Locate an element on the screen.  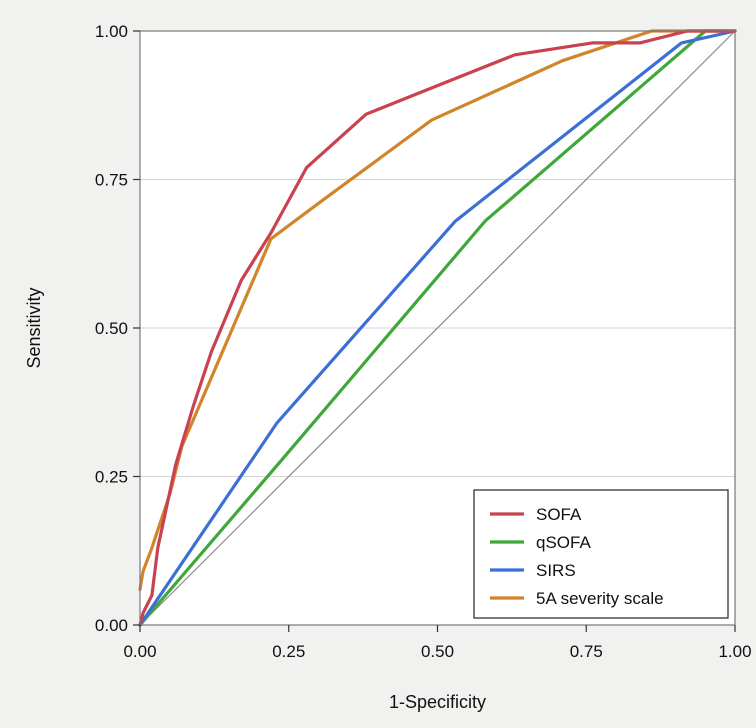
x-tick-label: 0.75 is located at coordinates (586, 651).